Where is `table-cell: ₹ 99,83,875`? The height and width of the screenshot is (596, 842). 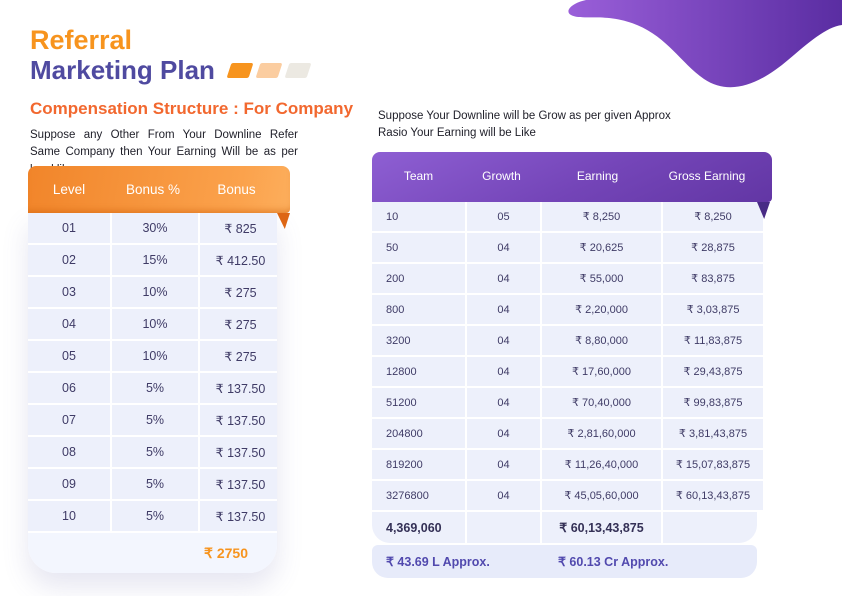 table-cell: ₹ 99,83,875 is located at coordinates (713, 402).